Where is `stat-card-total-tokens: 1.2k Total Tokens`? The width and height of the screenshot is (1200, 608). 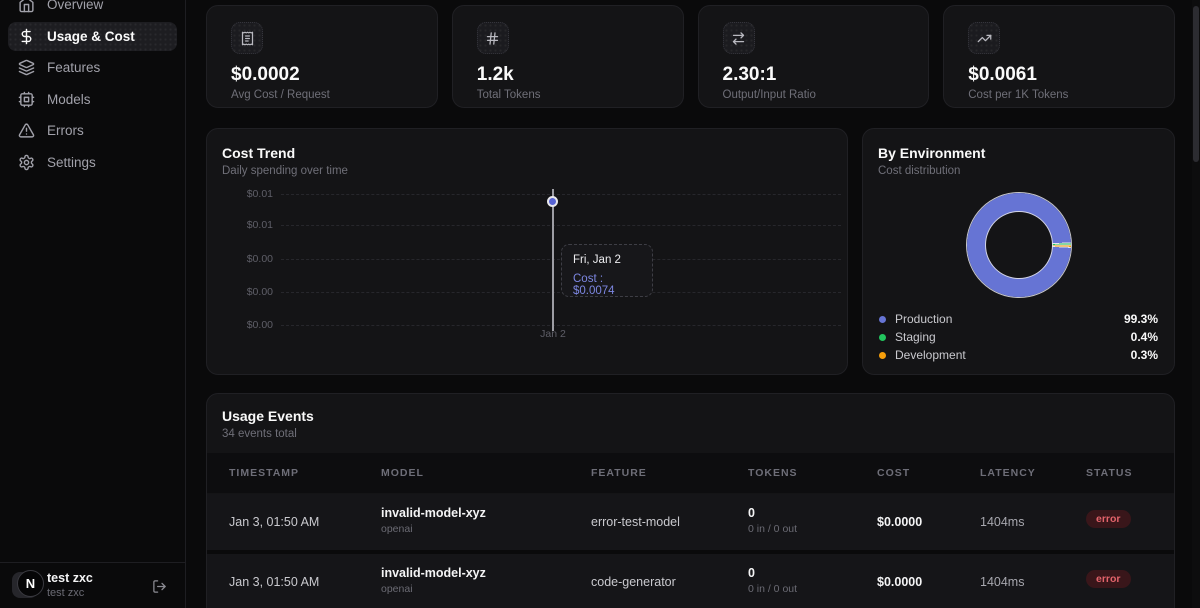 stat-card-total-tokens: 1.2k Total Tokens is located at coordinates (567, 56).